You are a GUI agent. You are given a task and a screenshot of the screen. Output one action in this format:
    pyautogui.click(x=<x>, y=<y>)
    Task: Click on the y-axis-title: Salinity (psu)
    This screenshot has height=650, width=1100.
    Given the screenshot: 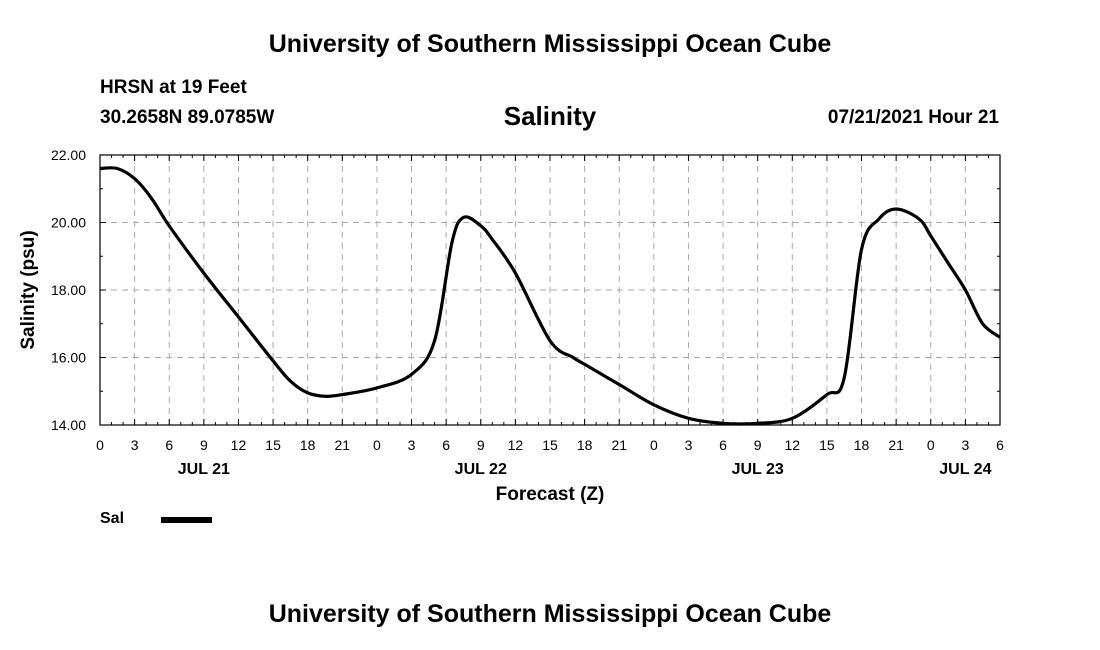 What is the action you would take?
    pyautogui.click(x=28, y=289)
    